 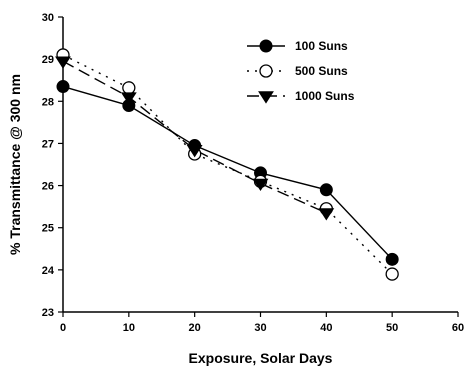 I want to click on y-axis-ticks: 23 24 25 26 27 28 29 30, so click(x=52, y=165).